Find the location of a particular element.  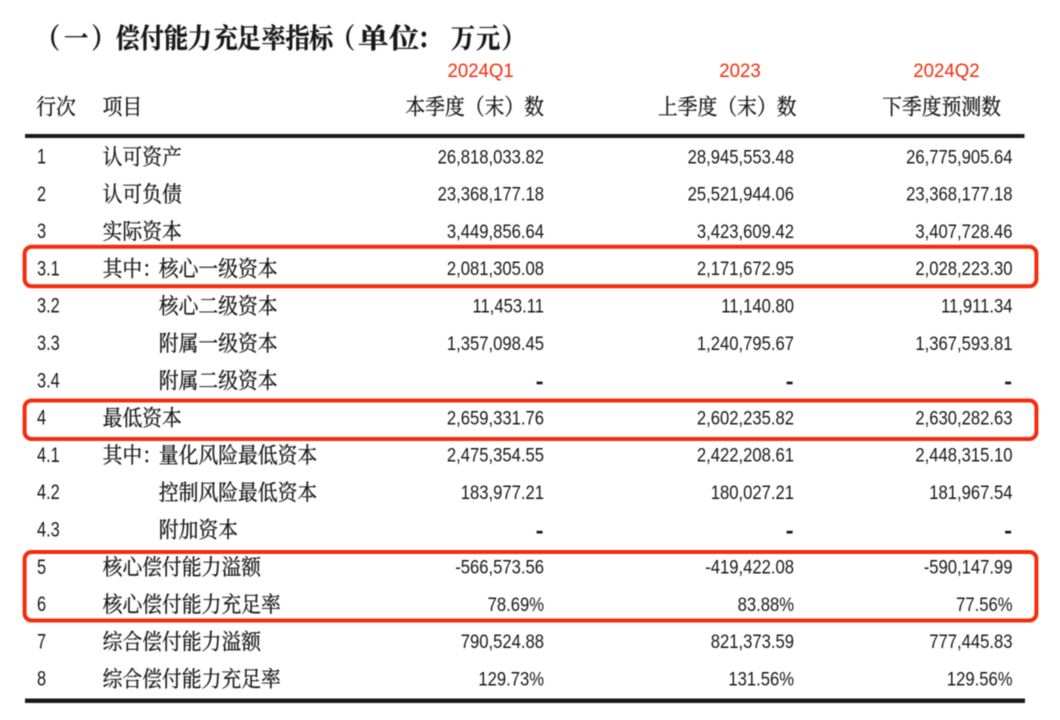

svg-text: -590,147.99 is located at coordinates (968, 566).